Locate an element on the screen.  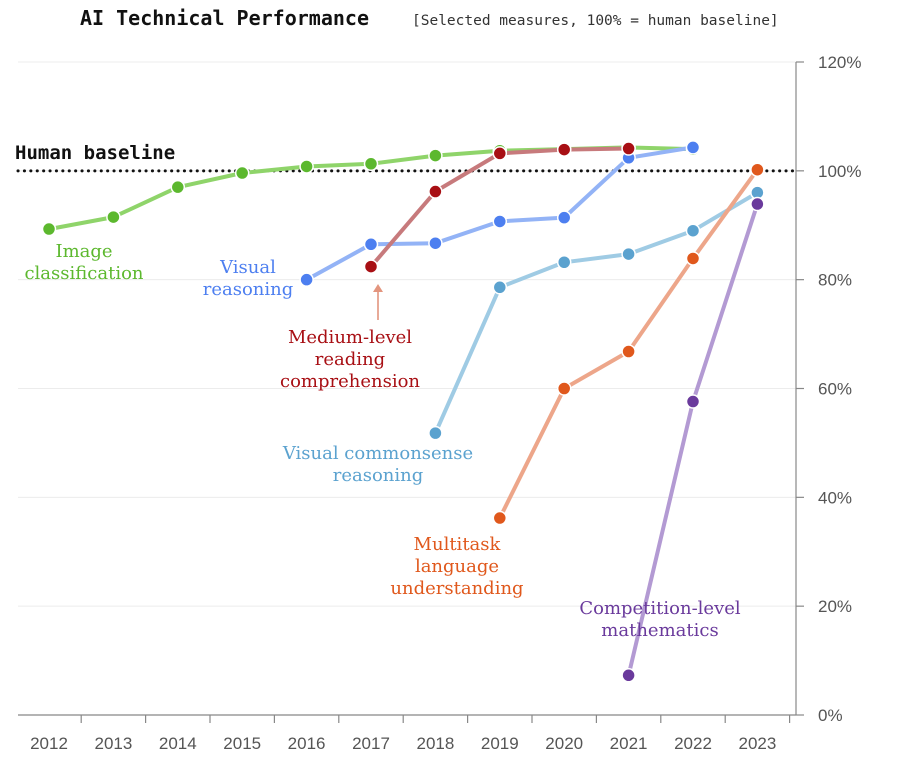
x-tick-label: 2018 is located at coordinates (435, 743).